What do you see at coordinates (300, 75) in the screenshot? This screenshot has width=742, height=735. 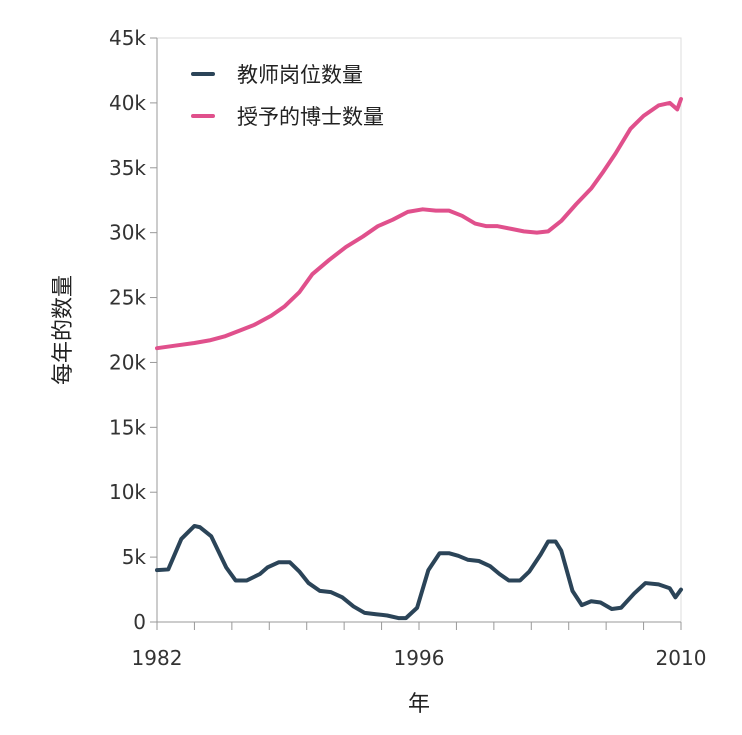 I see `legend-label: 教师岗位数量` at bounding box center [300, 75].